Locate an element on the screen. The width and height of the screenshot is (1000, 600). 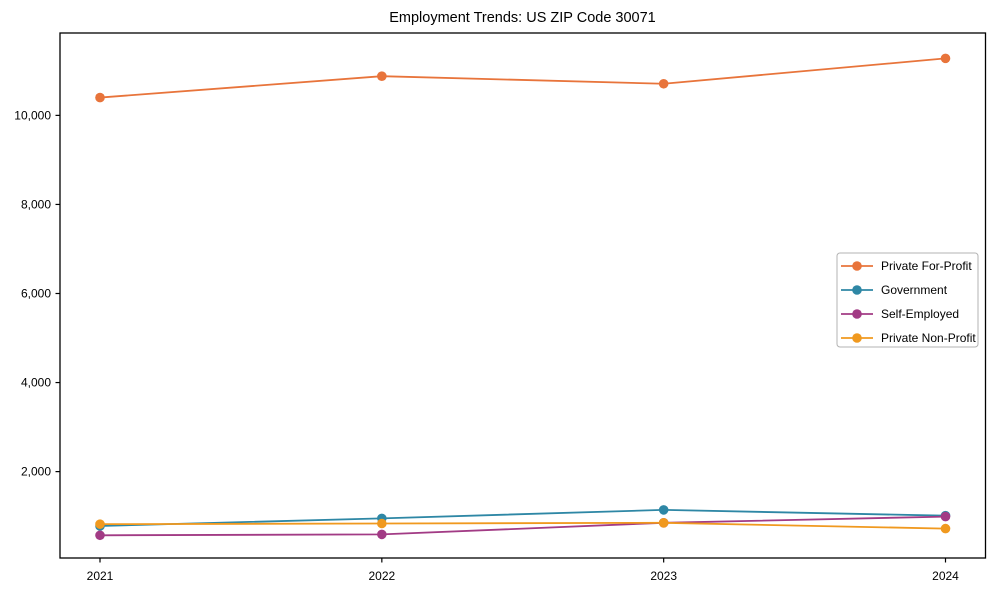
y-axis-tick-label: 8,000 is located at coordinates (36, 204).